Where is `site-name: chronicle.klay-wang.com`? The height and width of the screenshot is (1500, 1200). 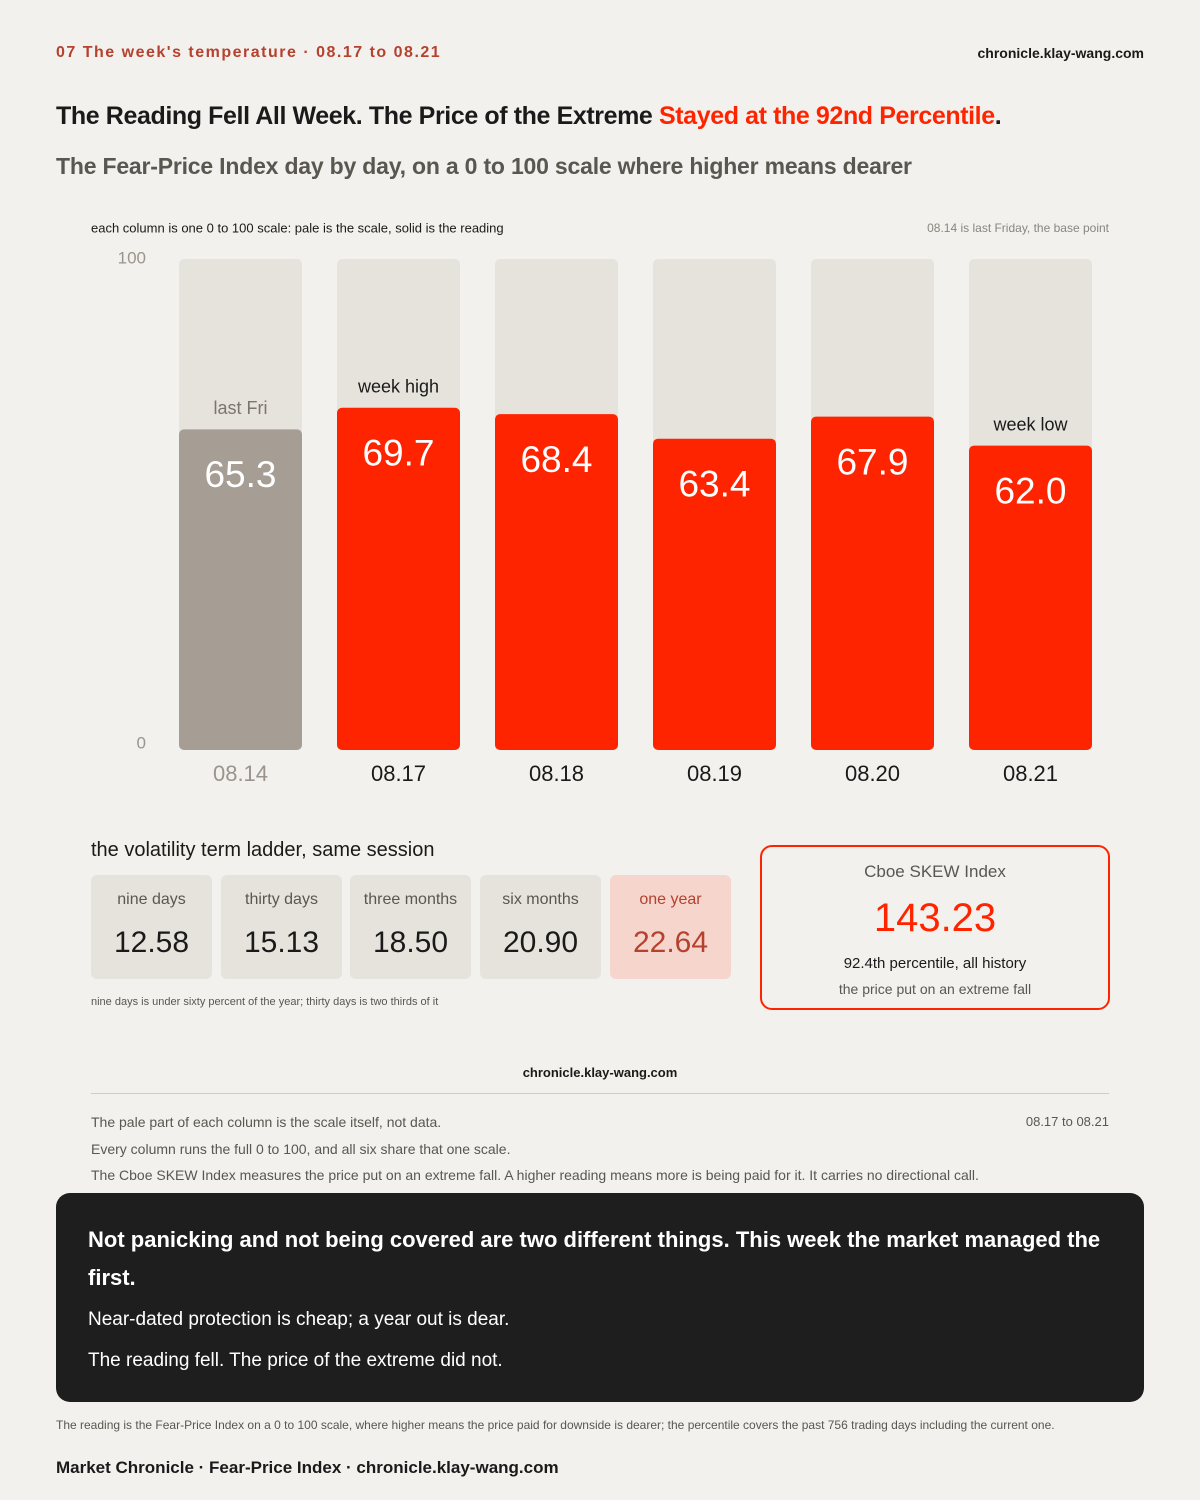
site-name: chronicle.klay-wang.com is located at coordinates (1061, 53).